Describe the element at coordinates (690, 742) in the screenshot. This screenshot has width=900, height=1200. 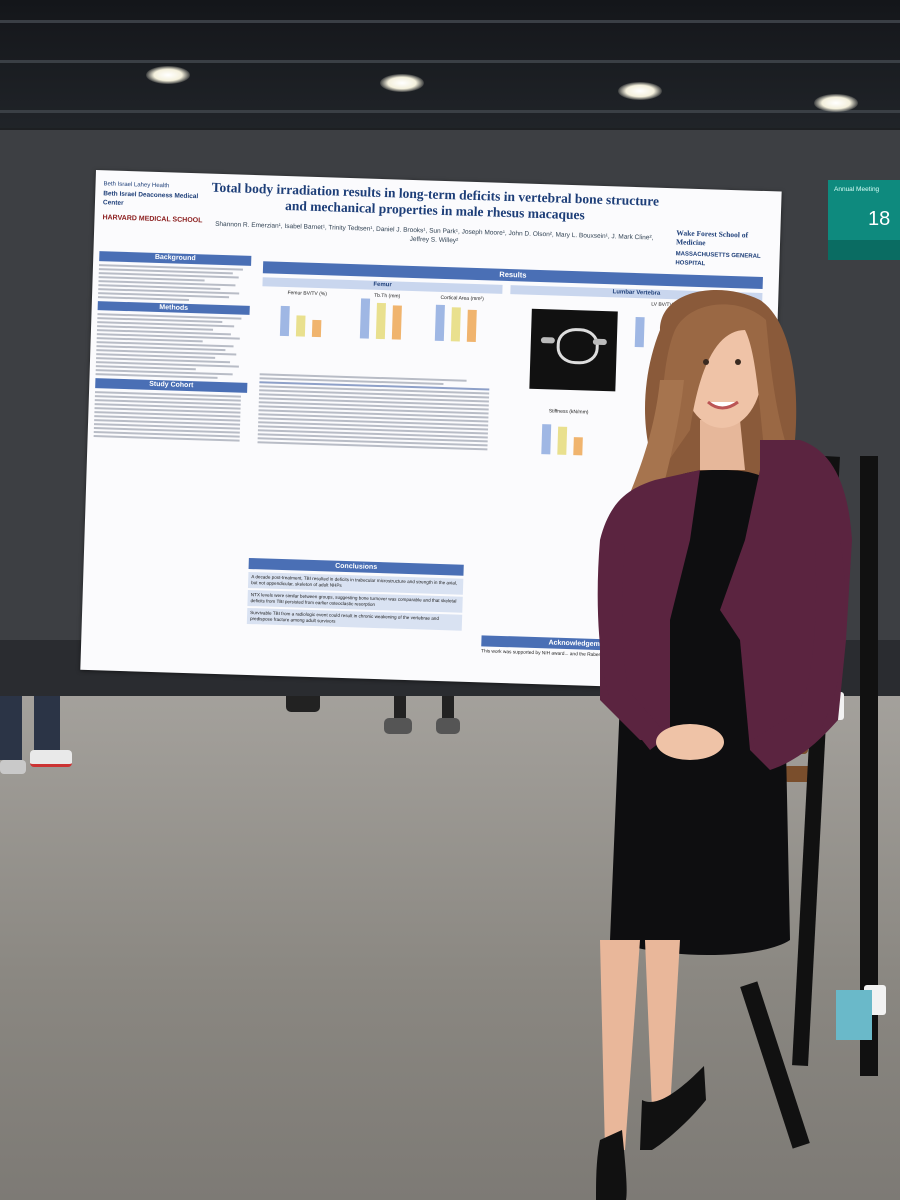
I see `hands` at that location.